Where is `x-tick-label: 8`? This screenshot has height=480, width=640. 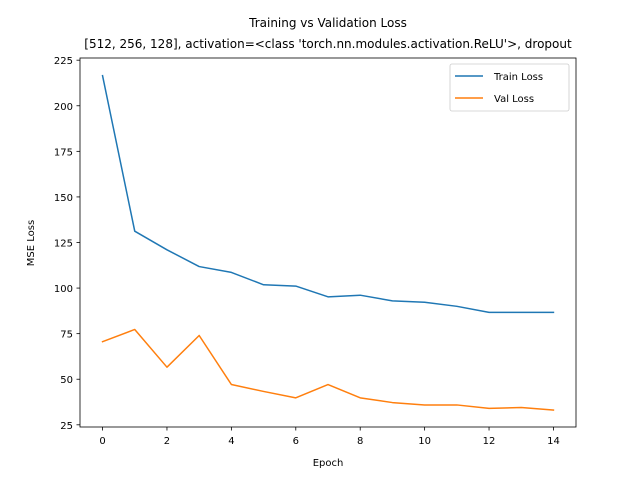 x-tick-label: 8 is located at coordinates (360, 441).